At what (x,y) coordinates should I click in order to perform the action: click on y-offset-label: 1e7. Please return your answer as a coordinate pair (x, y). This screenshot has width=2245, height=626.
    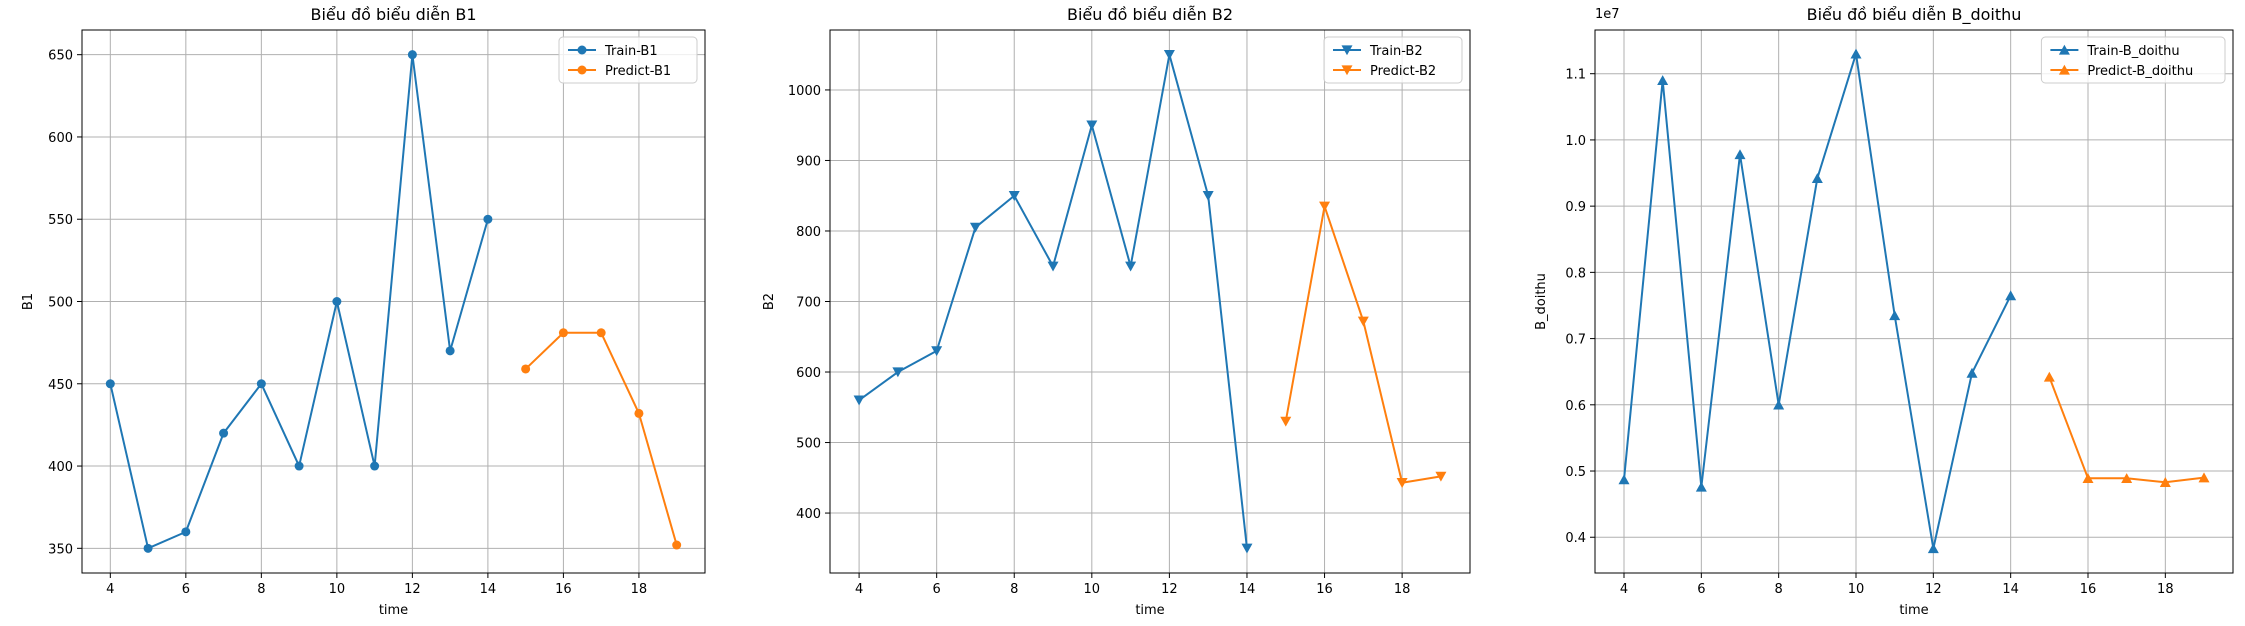
    Looking at the image, I should click on (1607, 14).